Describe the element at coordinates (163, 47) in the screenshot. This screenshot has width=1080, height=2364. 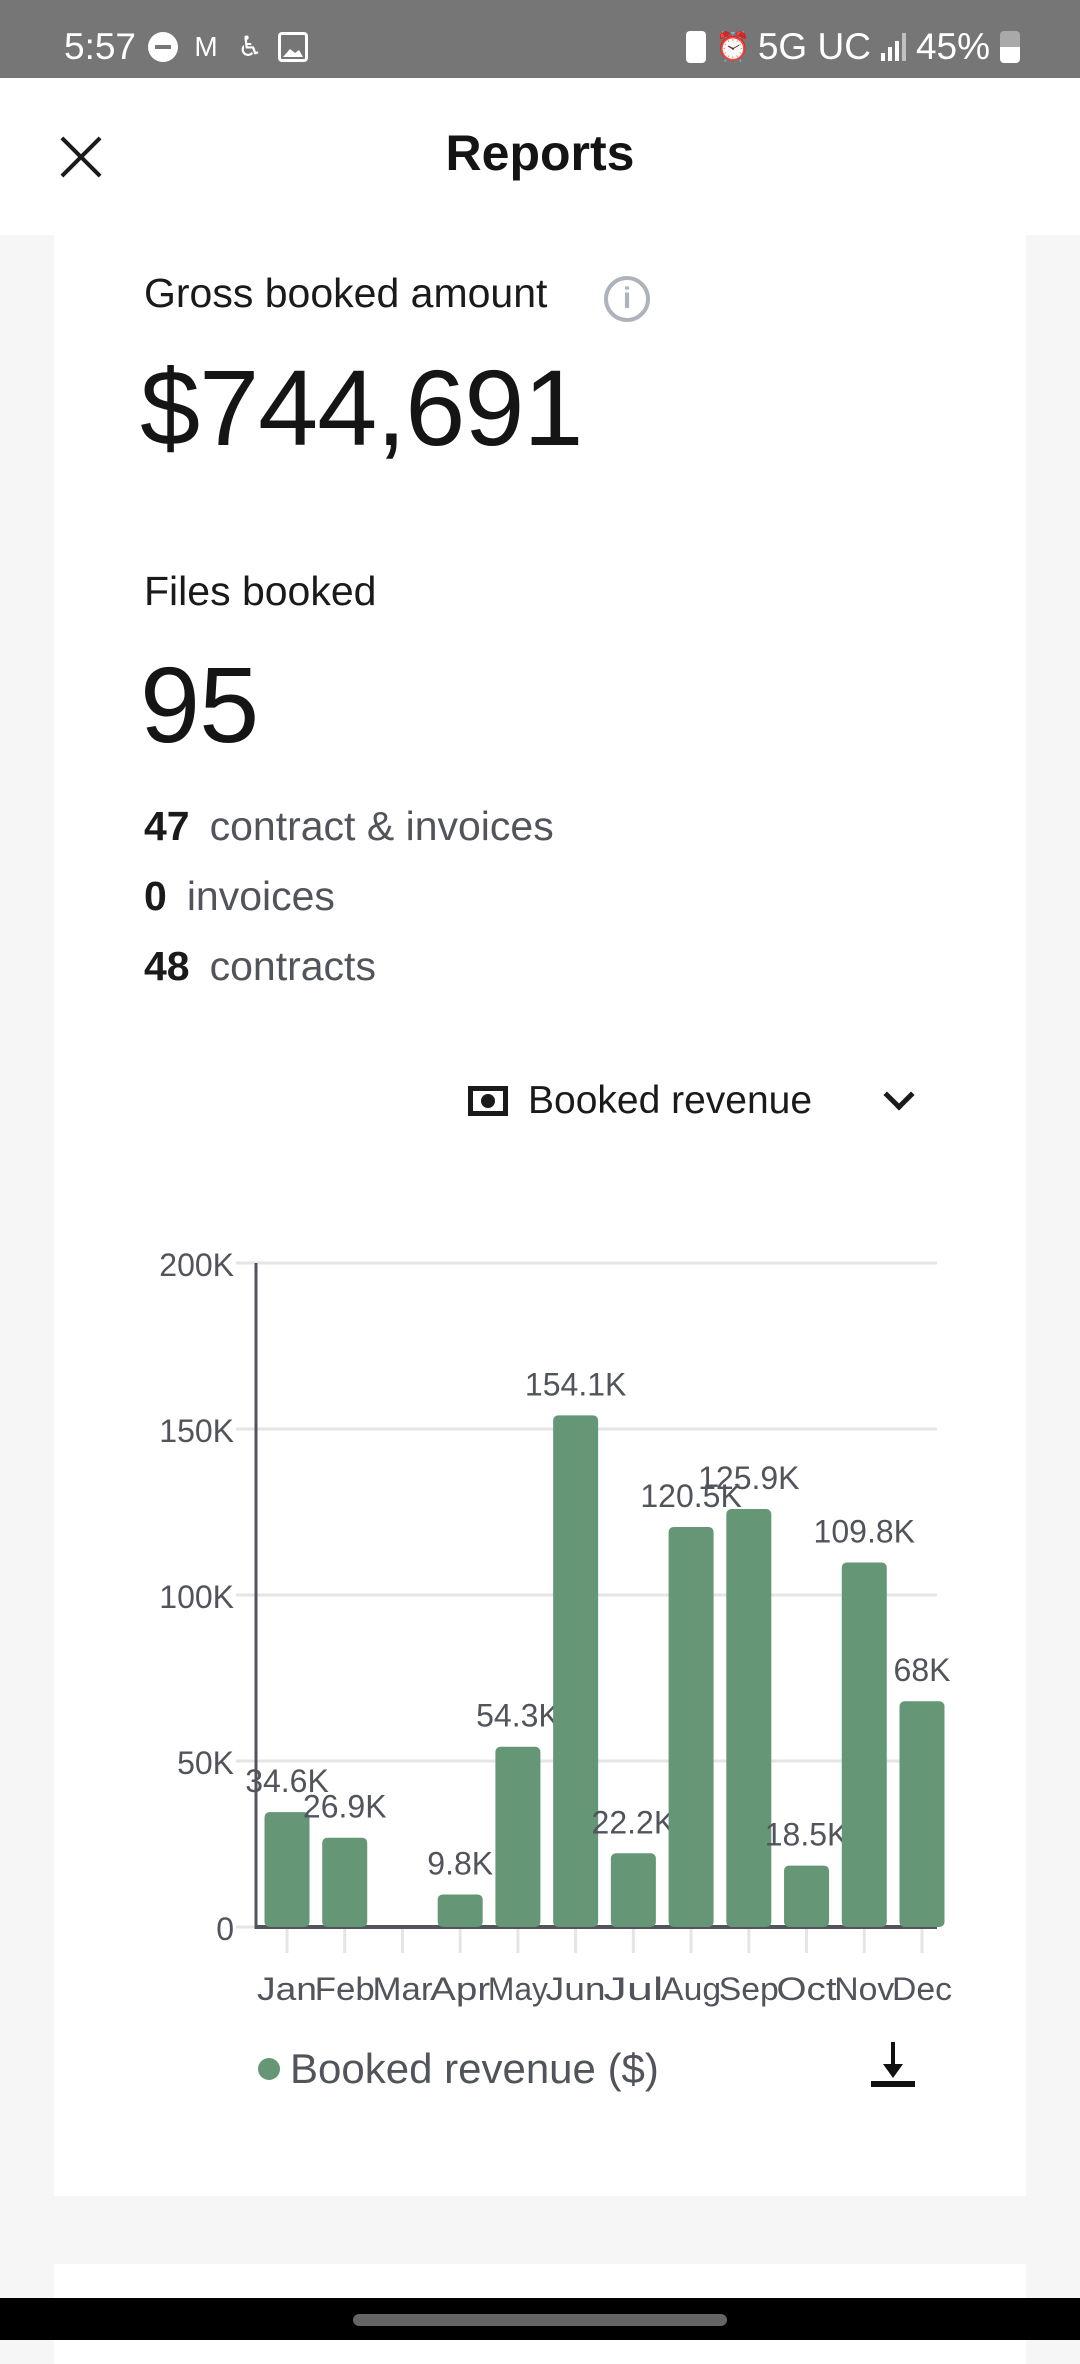
I see `do-not-disturb-icon` at that location.